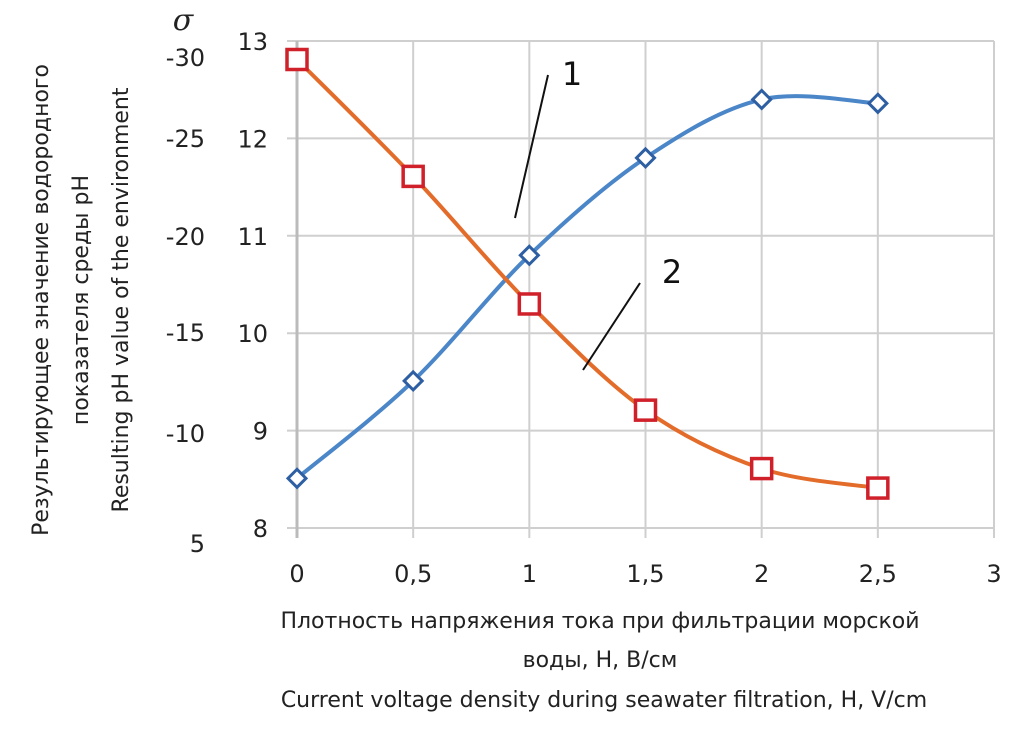 Image resolution: width=1028 pixels, height=737 pixels. Describe the element at coordinates (185, 333) in the screenshot. I see `sigma-tick-label: -15` at that location.